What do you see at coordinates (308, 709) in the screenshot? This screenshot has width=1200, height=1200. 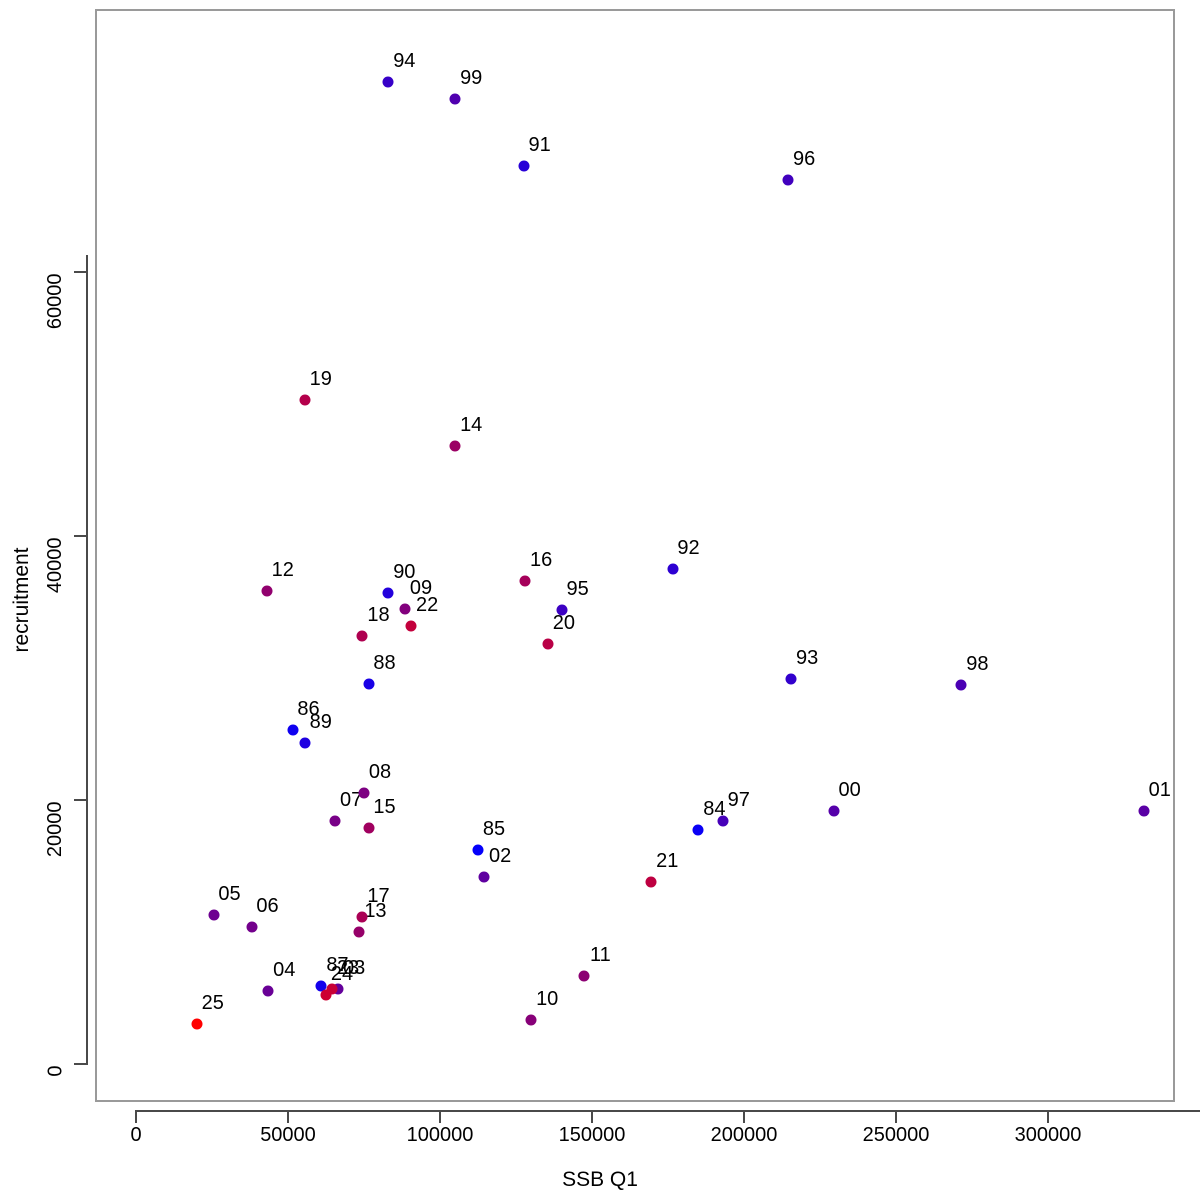 I see `data-point-label: 86` at bounding box center [308, 709].